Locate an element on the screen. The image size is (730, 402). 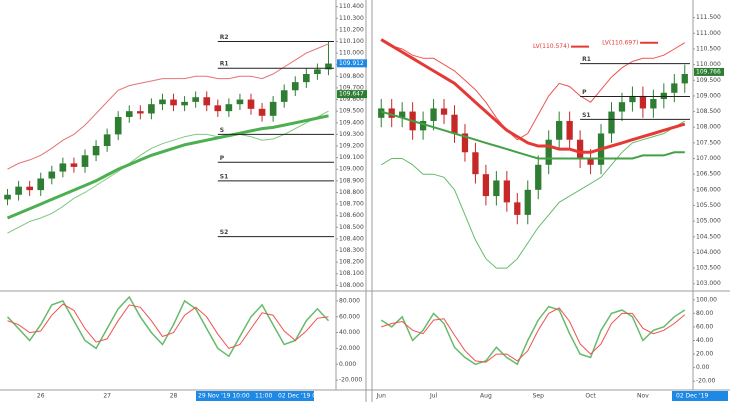
time-highlight-label: 02 Dec '19 is located at coordinates (692, 396).